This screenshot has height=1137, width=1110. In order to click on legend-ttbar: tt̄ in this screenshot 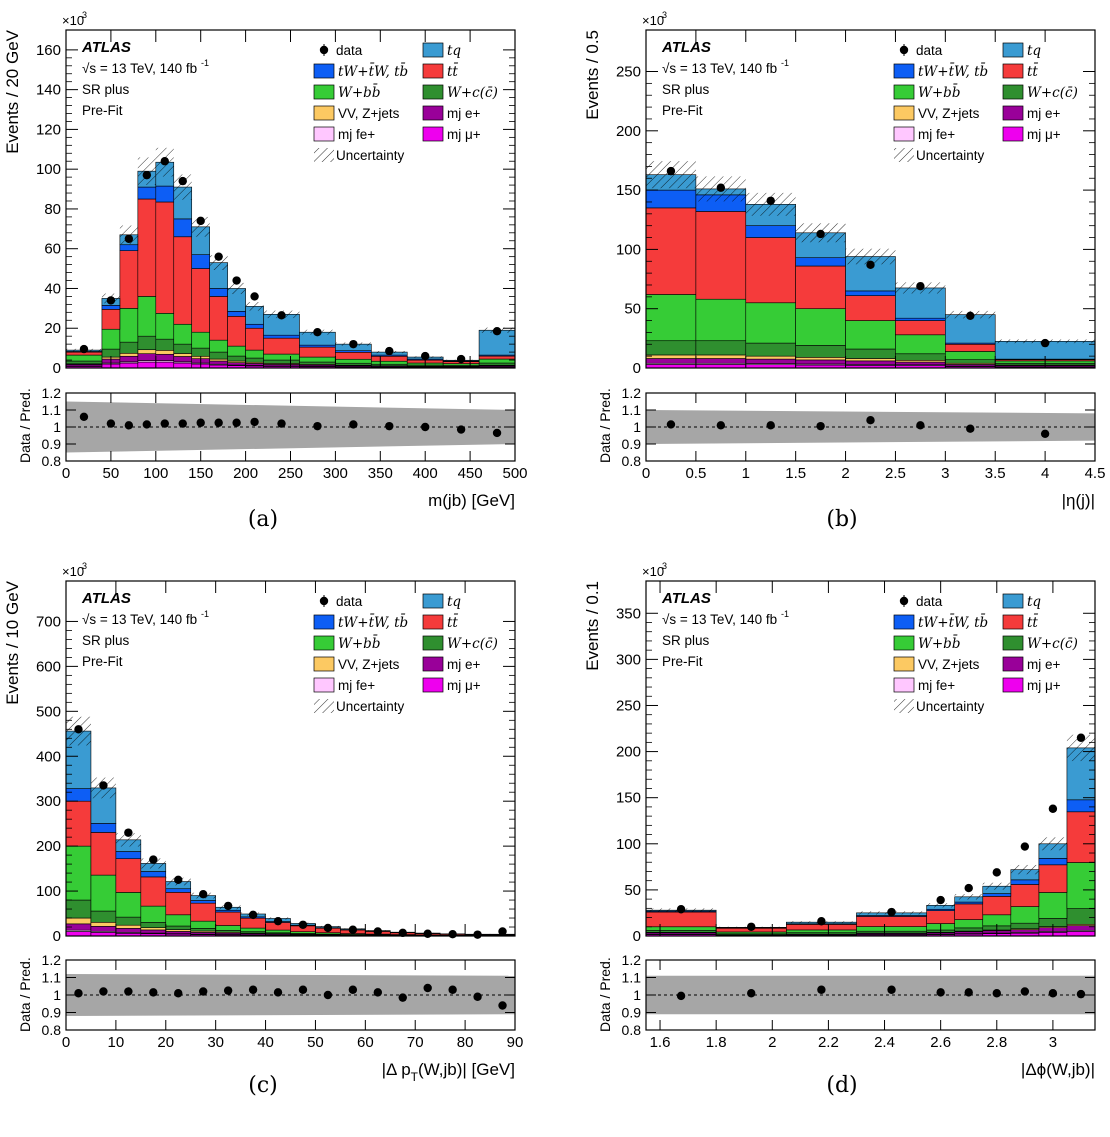, I will do `click(453, 622)`.